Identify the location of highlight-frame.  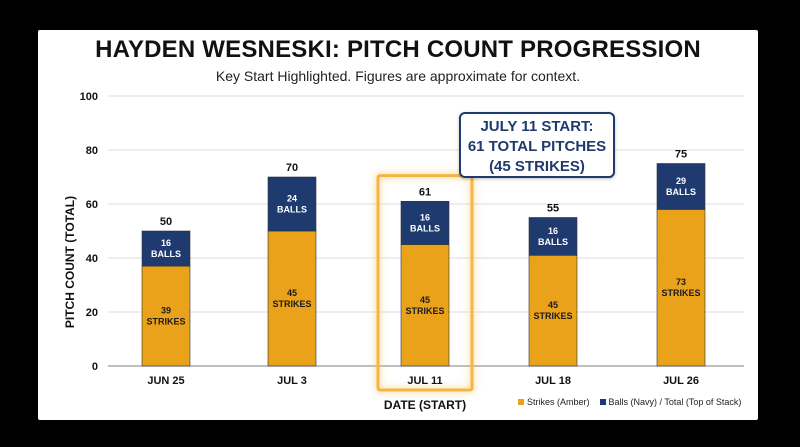
(425, 283).